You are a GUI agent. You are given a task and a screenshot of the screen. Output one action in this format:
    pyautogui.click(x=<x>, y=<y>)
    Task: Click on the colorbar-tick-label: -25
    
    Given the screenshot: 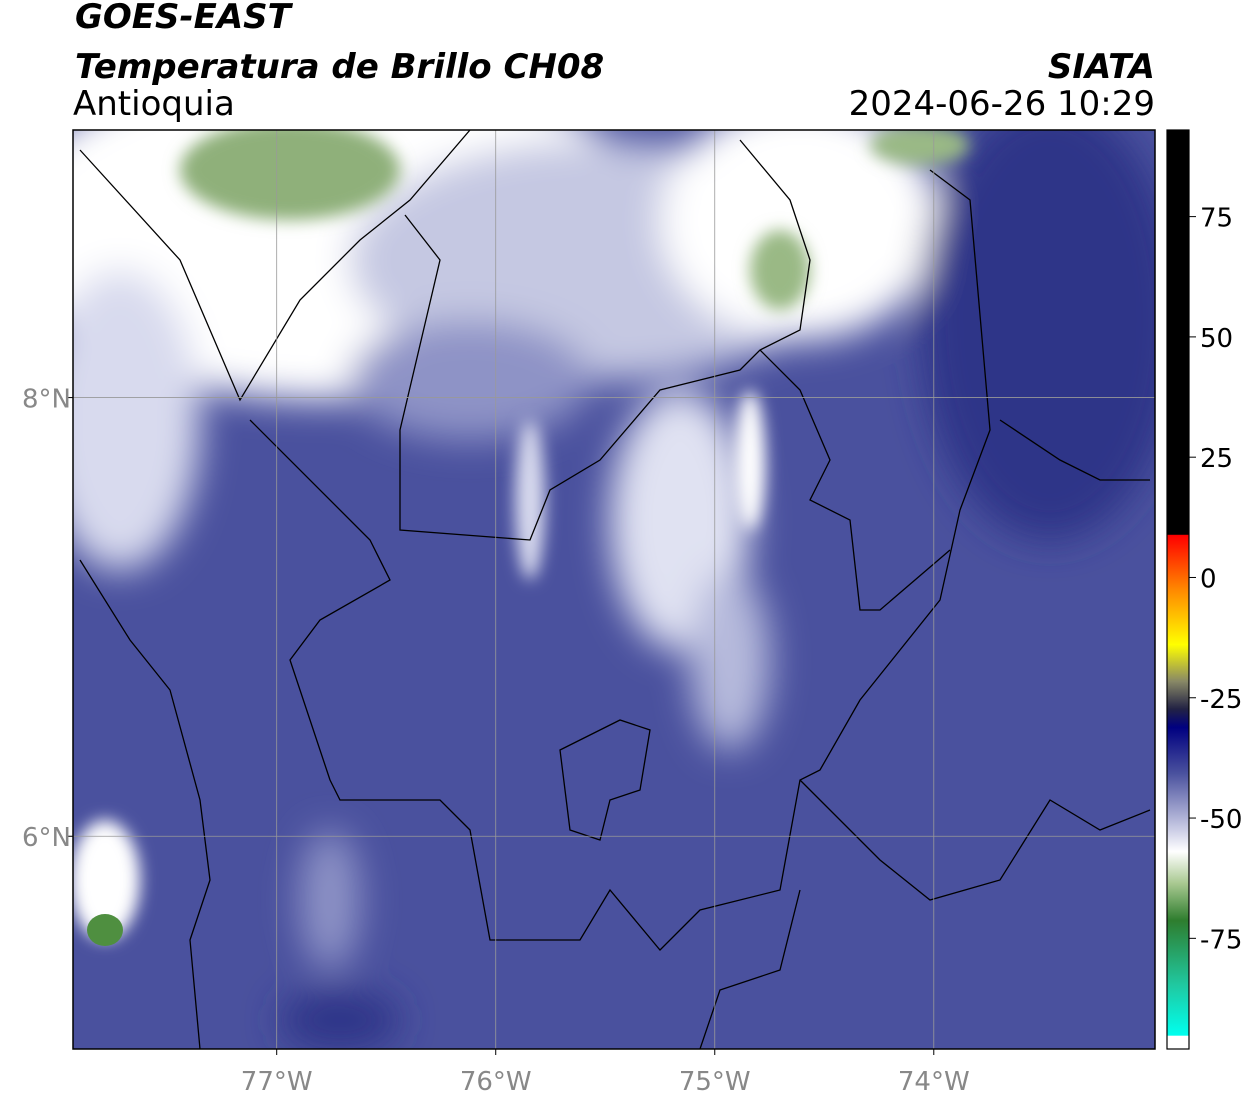 What is the action you would take?
    pyautogui.click(x=1221, y=700)
    